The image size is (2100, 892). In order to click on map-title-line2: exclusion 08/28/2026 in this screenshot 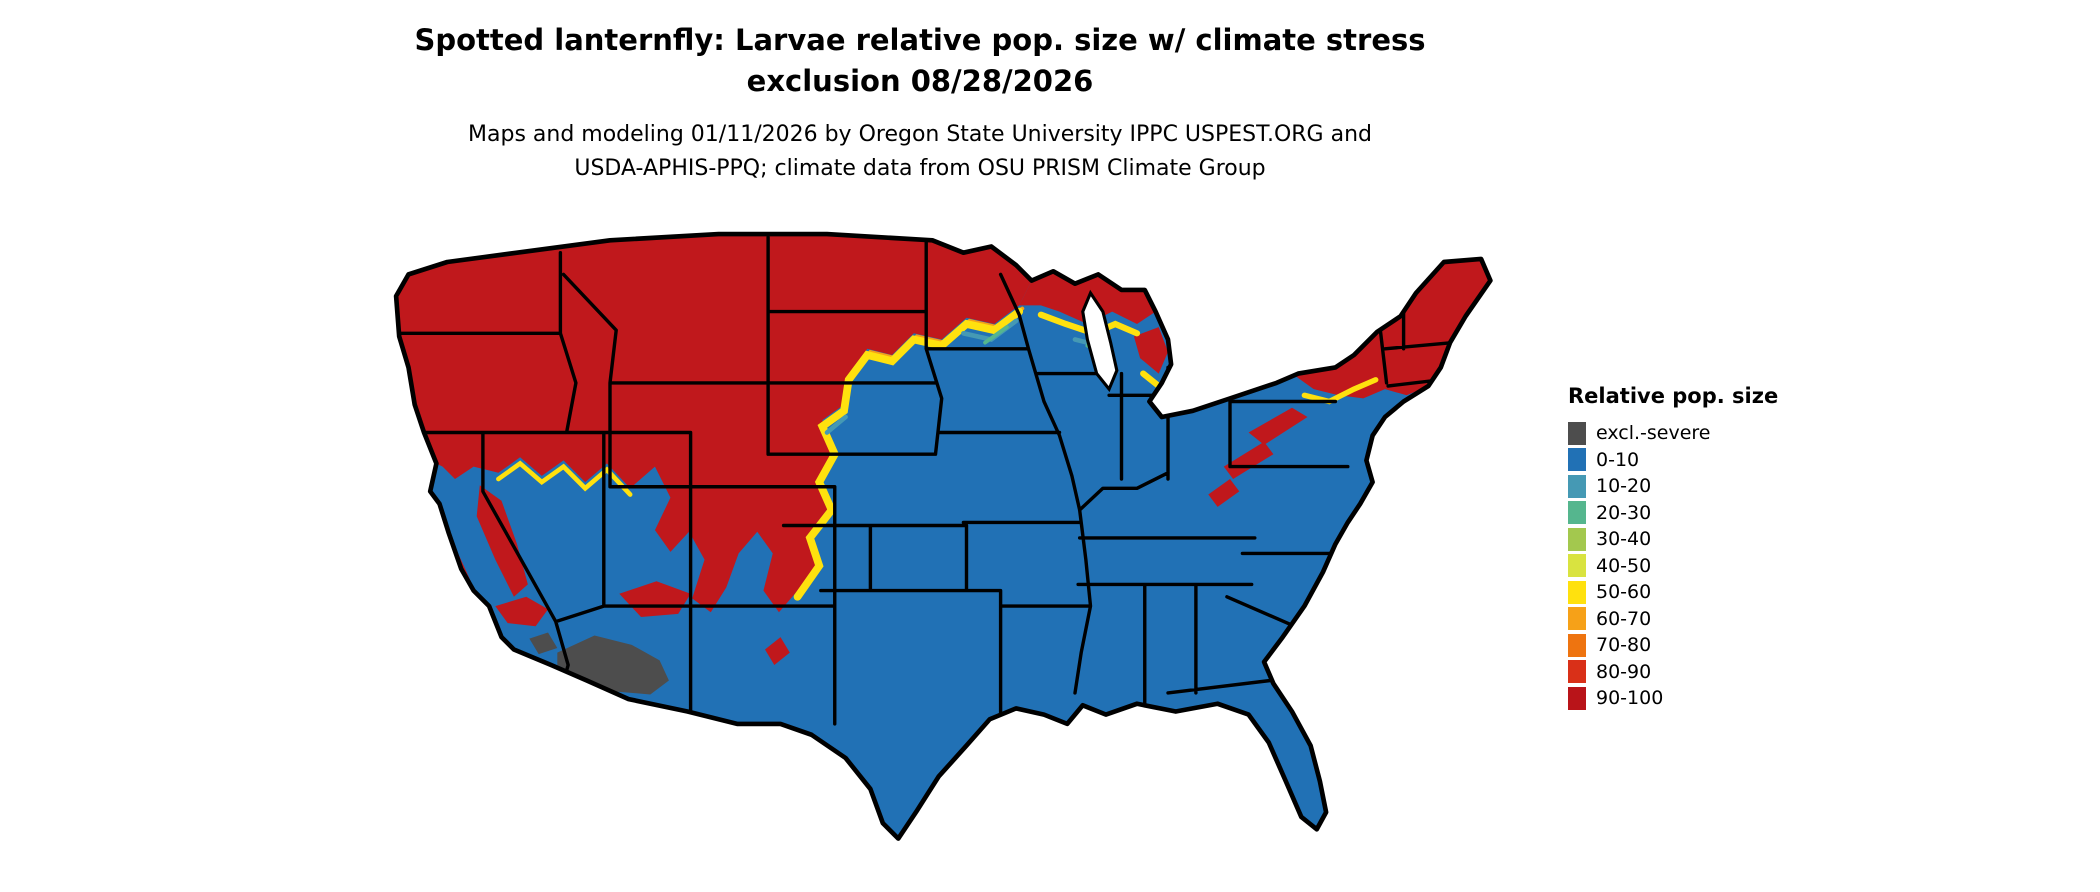, I will do `click(920, 81)`.